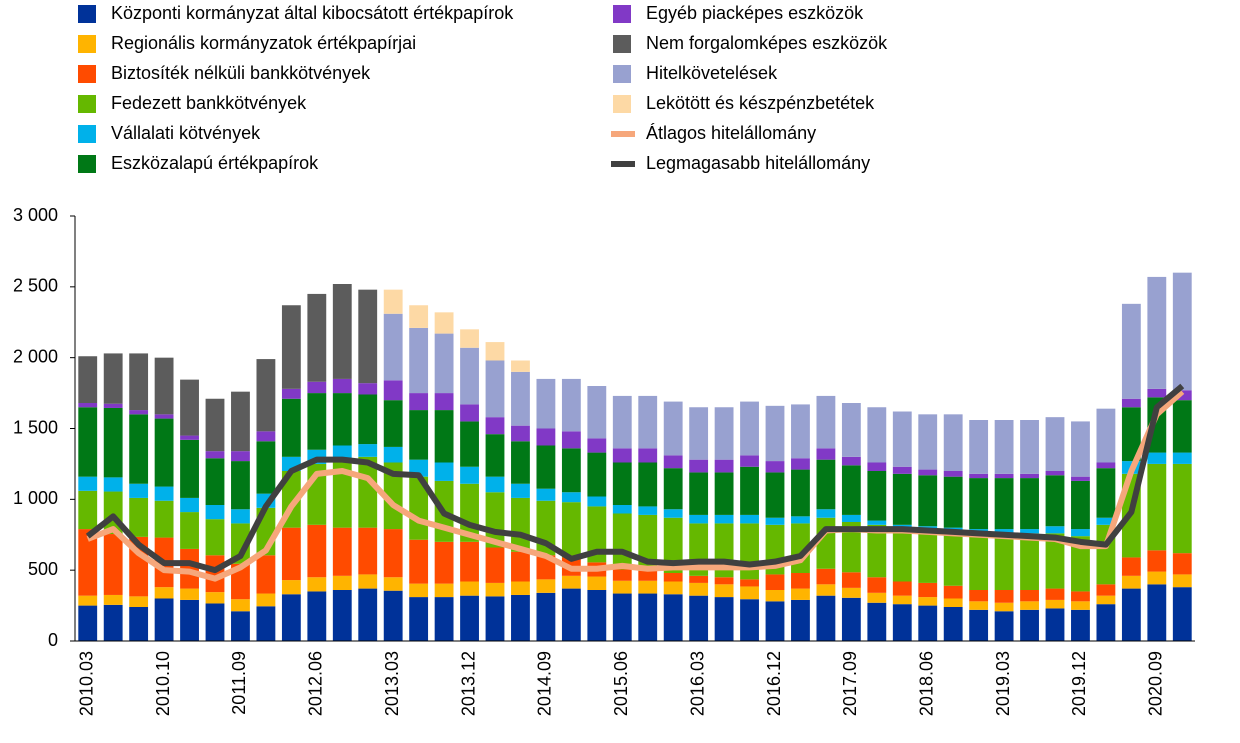  Describe the element at coordinates (1003, 683) in the screenshot. I see `x-tick-label: 2019.03` at that location.